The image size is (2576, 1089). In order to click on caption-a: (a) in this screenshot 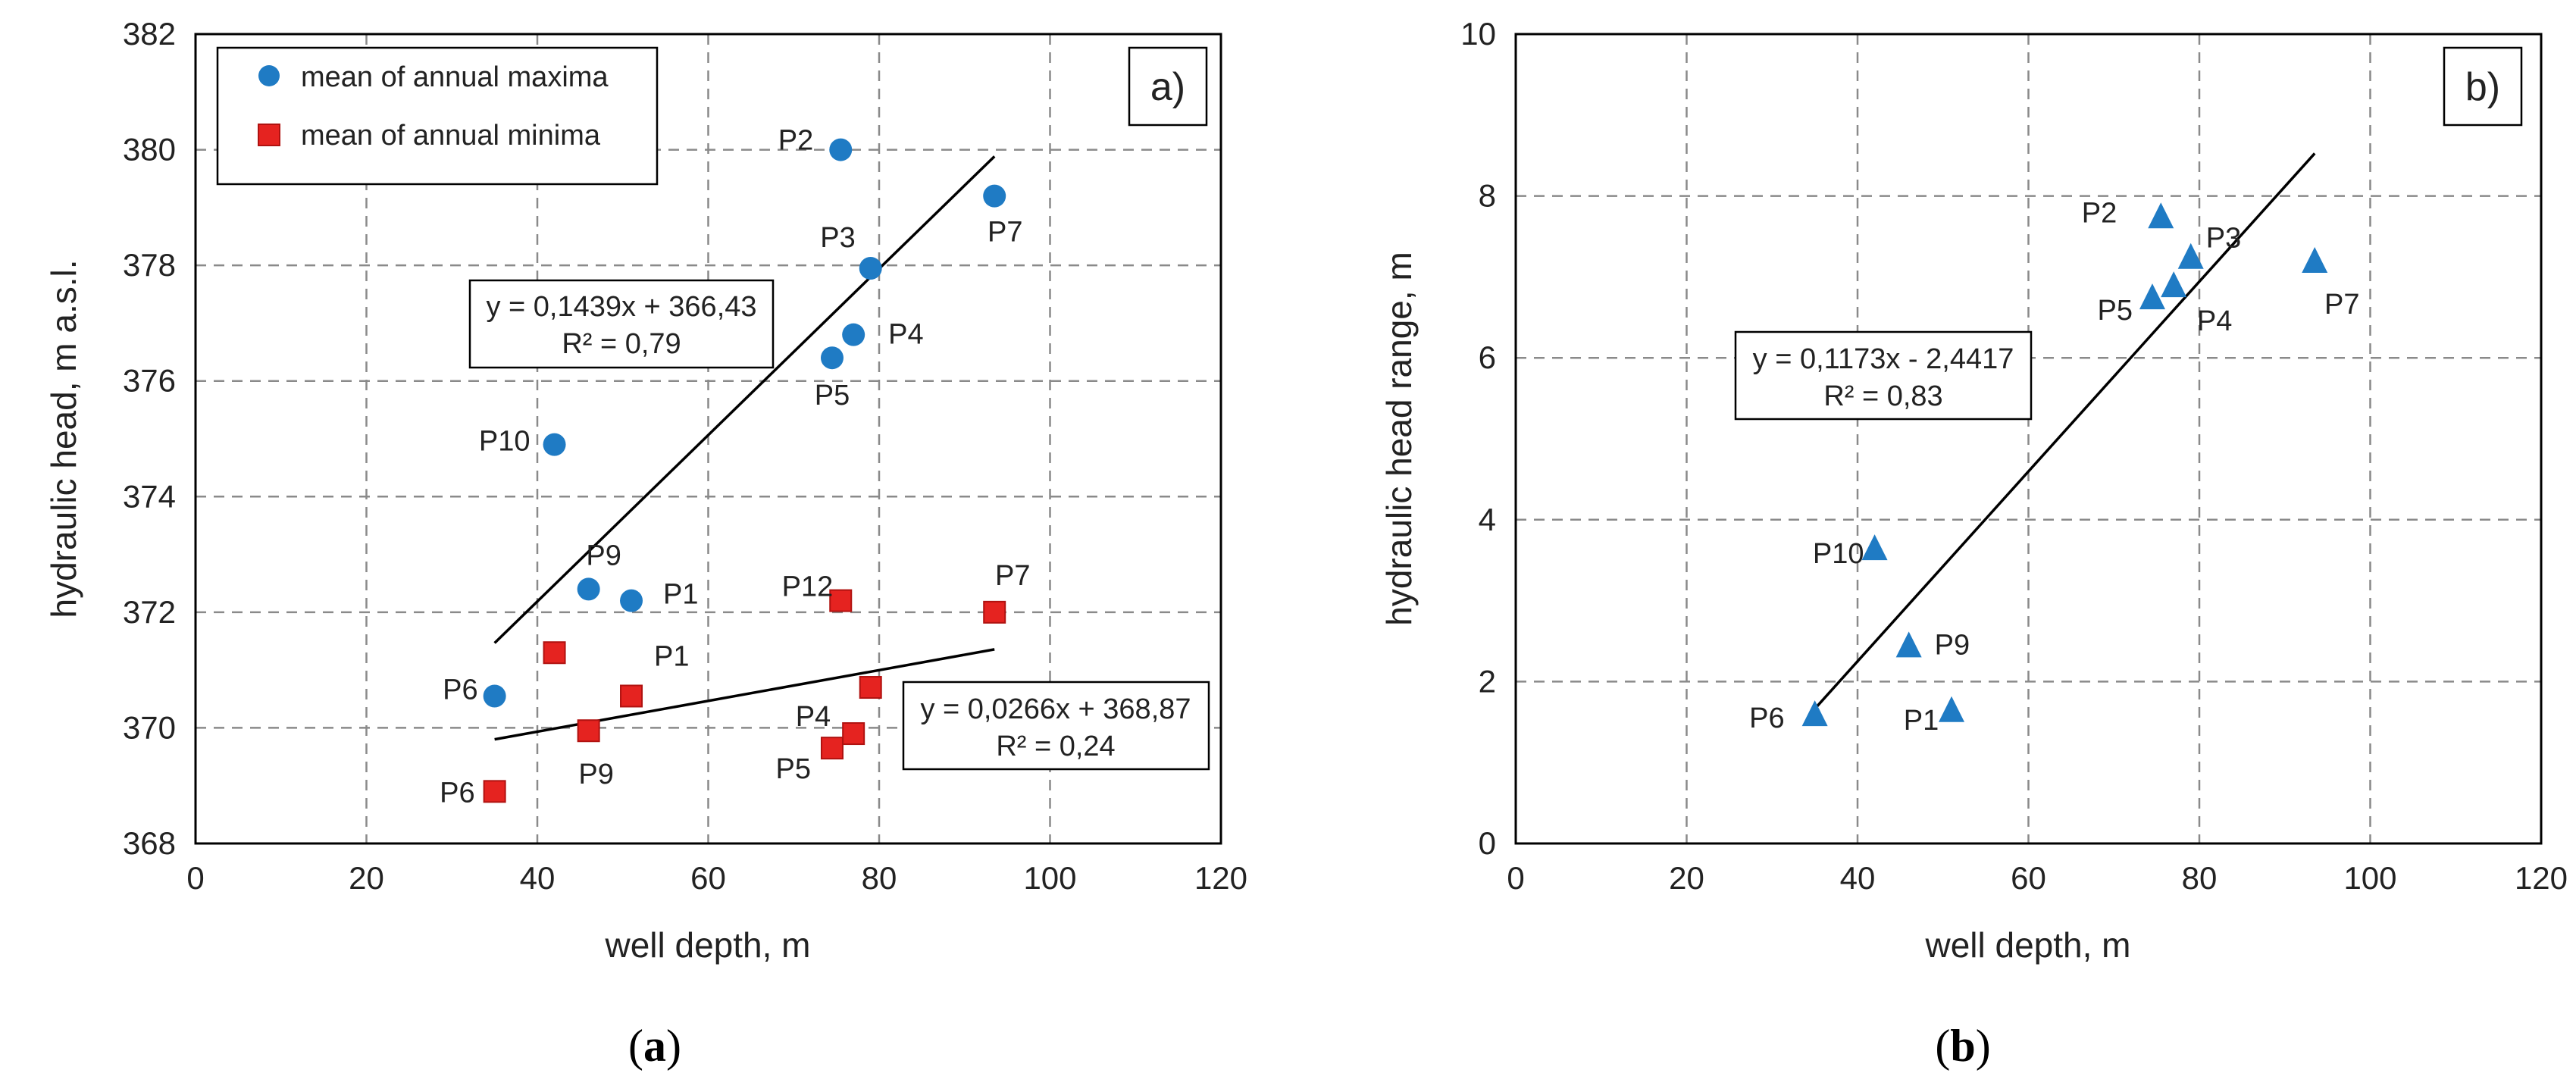, I will do `click(655, 1046)`.